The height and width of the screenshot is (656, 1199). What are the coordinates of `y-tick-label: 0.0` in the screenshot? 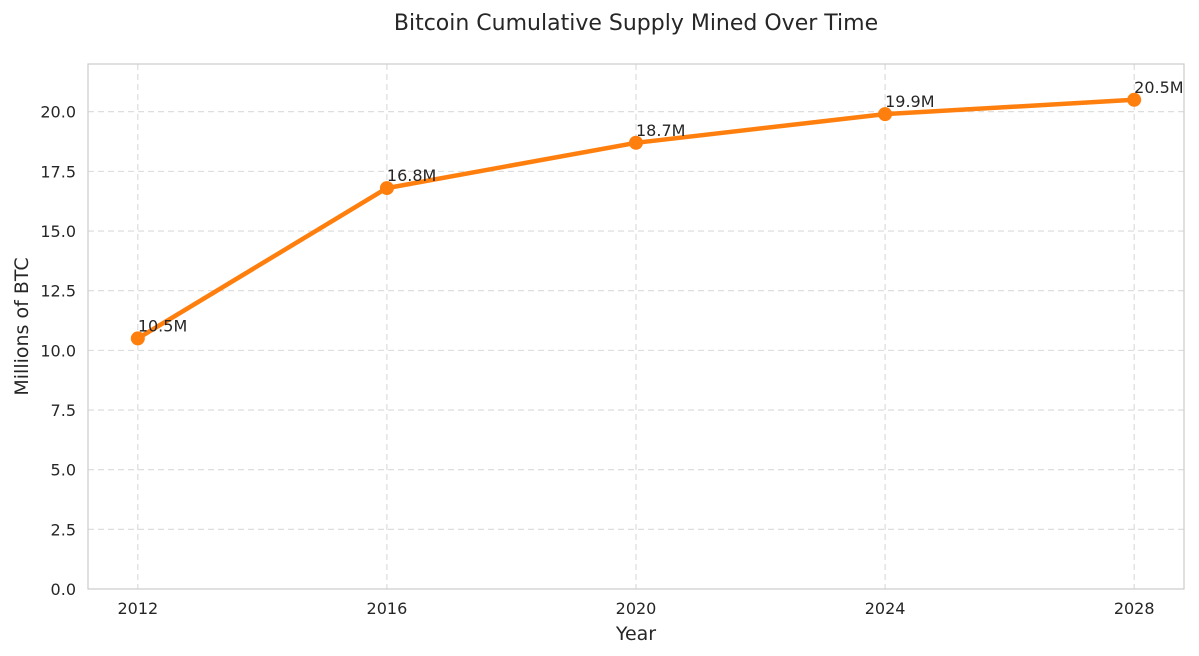 It's located at (63, 589).